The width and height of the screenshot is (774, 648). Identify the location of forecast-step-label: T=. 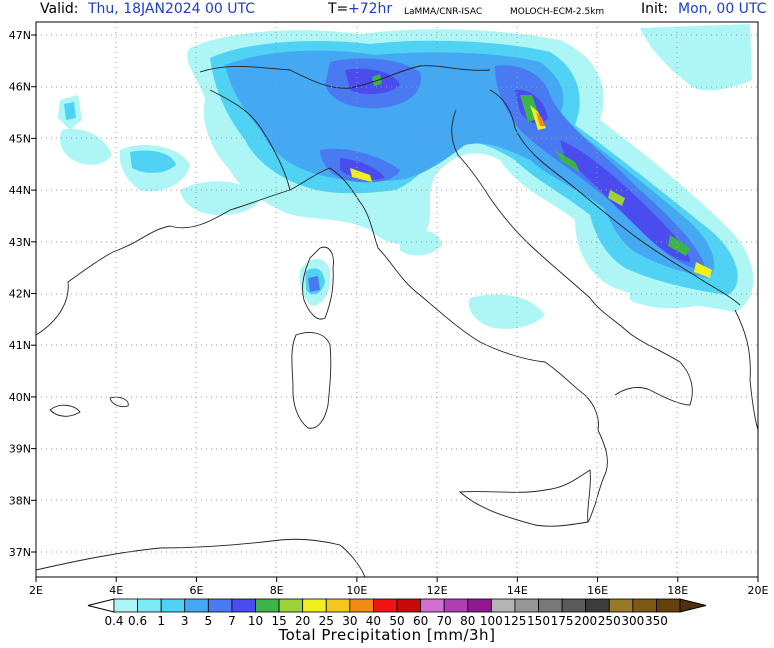
(338, 9).